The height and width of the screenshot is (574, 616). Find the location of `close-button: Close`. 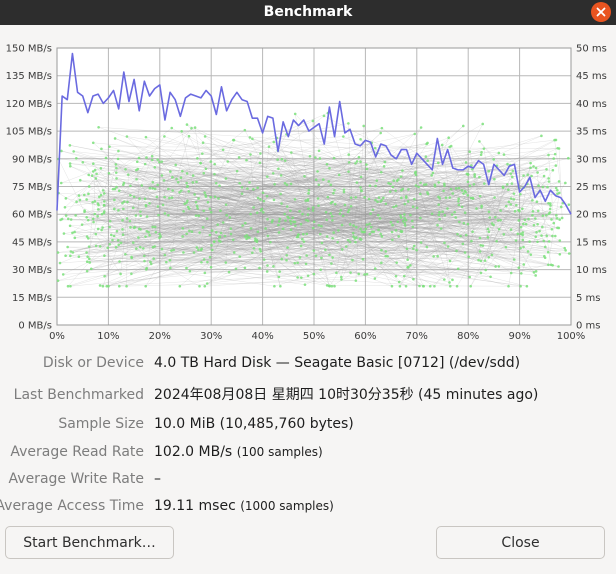

close-button: Close is located at coordinates (520, 542).